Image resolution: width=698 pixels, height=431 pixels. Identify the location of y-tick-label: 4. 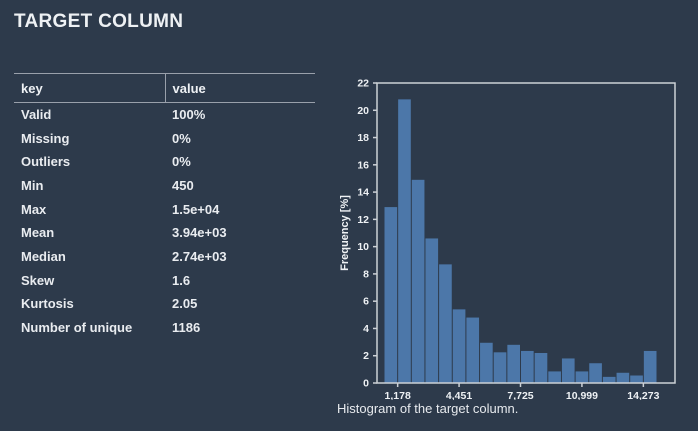
(366, 329).